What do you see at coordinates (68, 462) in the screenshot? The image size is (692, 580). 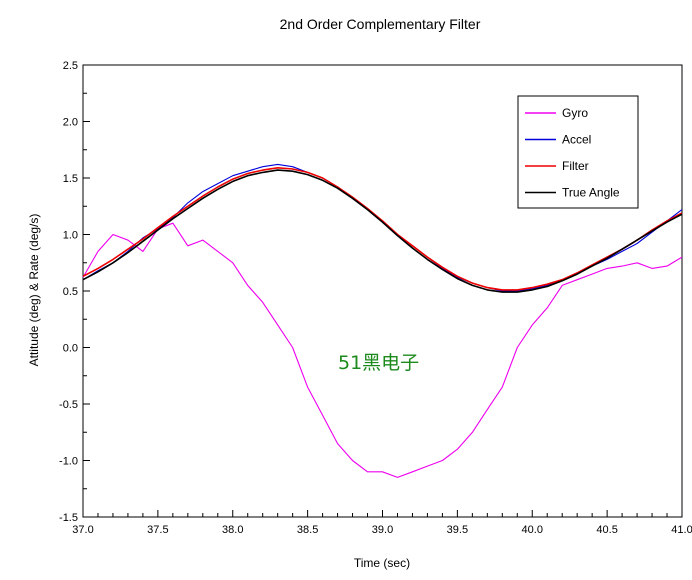 I see `y-tick-label: -1.0` at bounding box center [68, 462].